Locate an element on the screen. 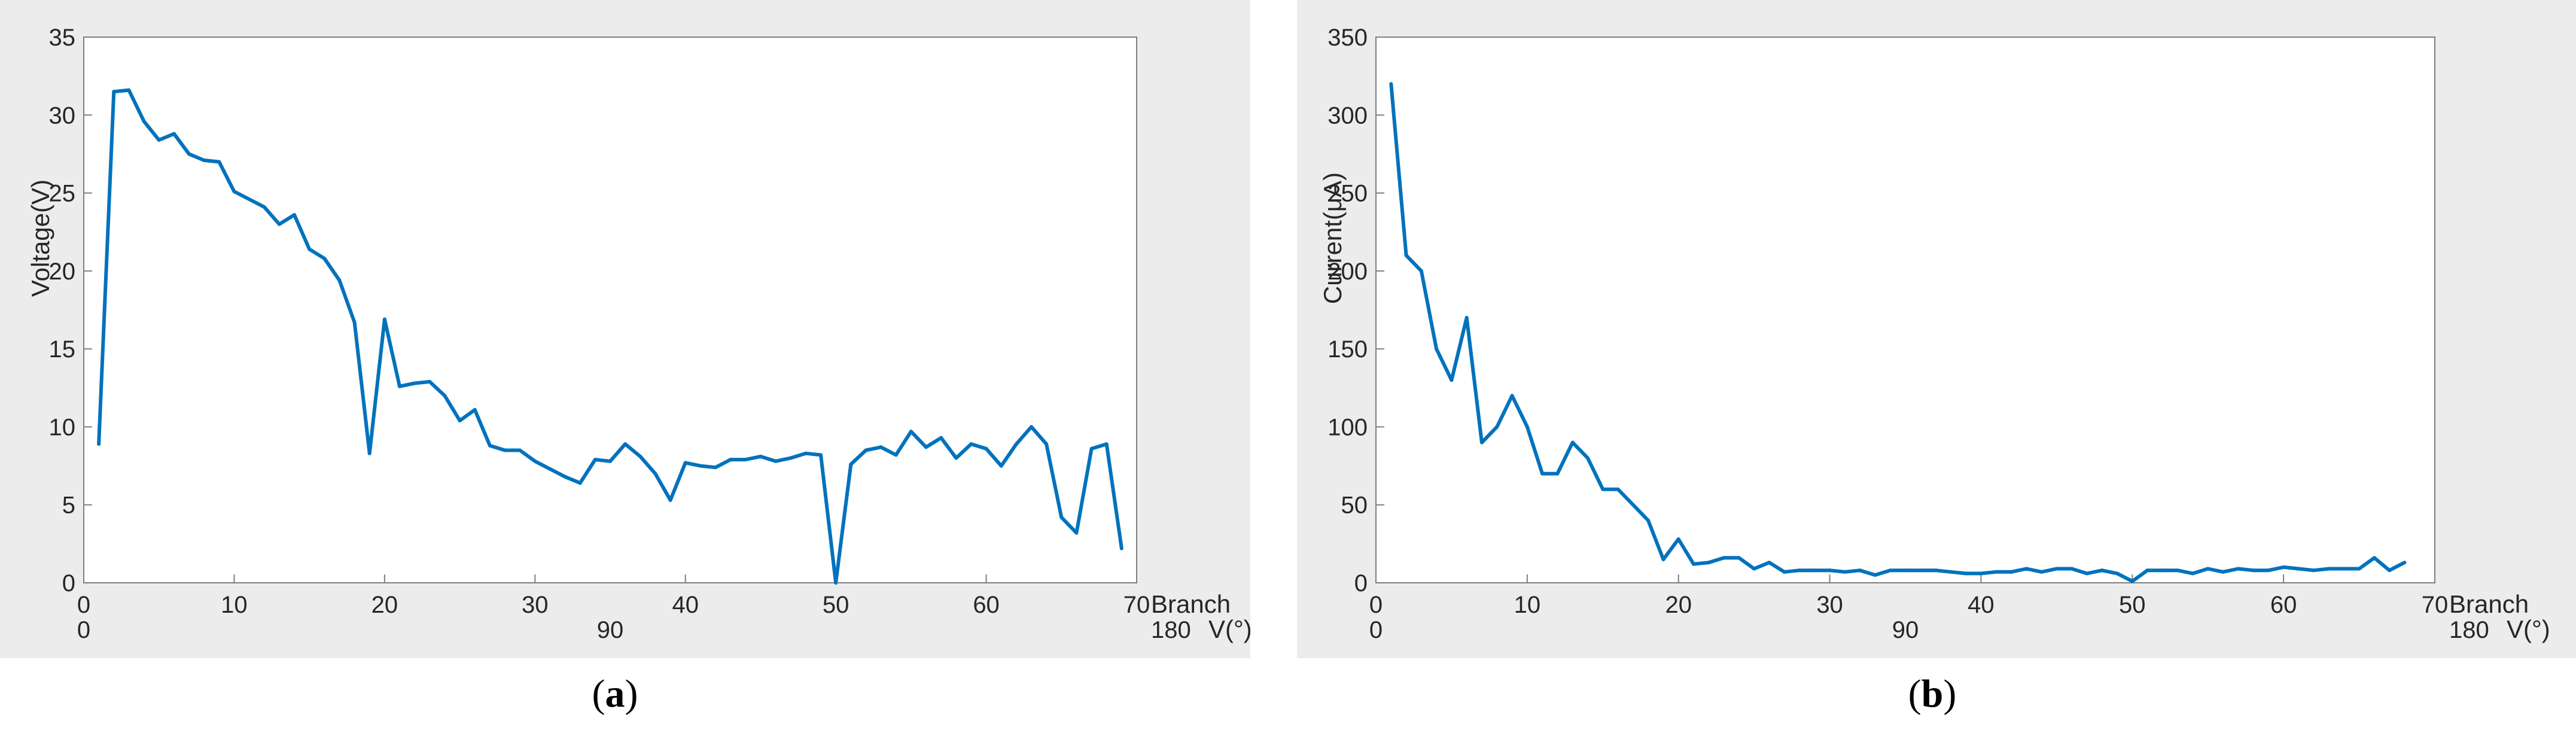  y-tick-label-b: 200 is located at coordinates (1347, 271).